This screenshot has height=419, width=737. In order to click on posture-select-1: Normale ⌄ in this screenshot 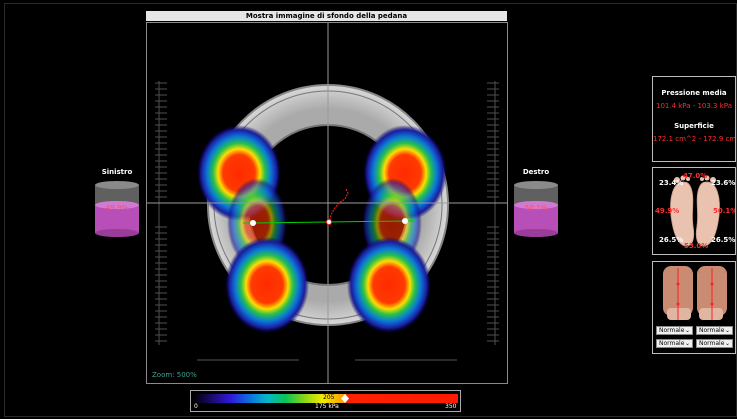, I will do `click(674, 330)`.